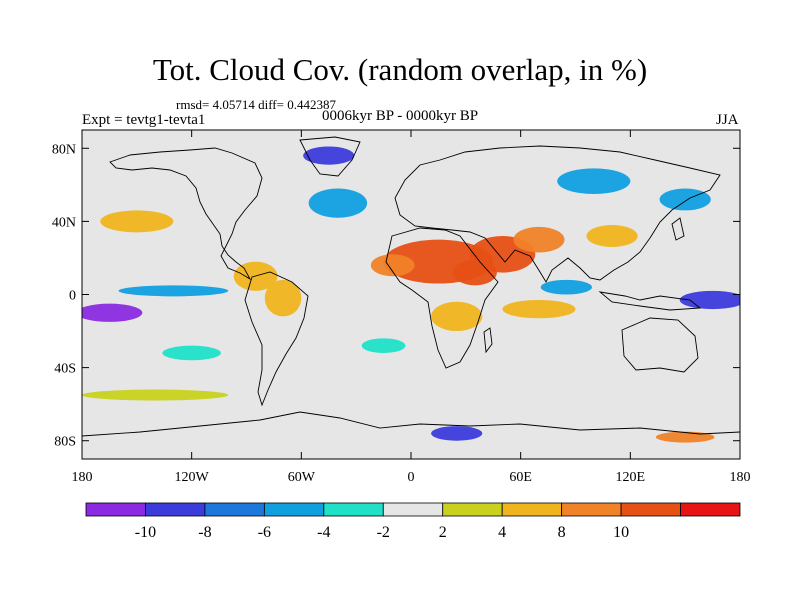 The image size is (800, 600). What do you see at coordinates (264, 532) in the screenshot?
I see `colorbar-label: -6` at bounding box center [264, 532].